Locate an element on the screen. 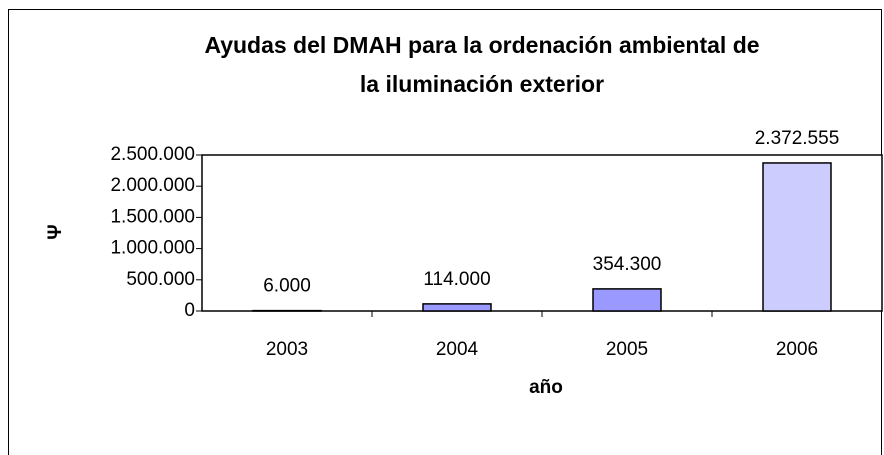 This screenshot has width=884, height=455. x-tick-label: 2004 is located at coordinates (457, 349).